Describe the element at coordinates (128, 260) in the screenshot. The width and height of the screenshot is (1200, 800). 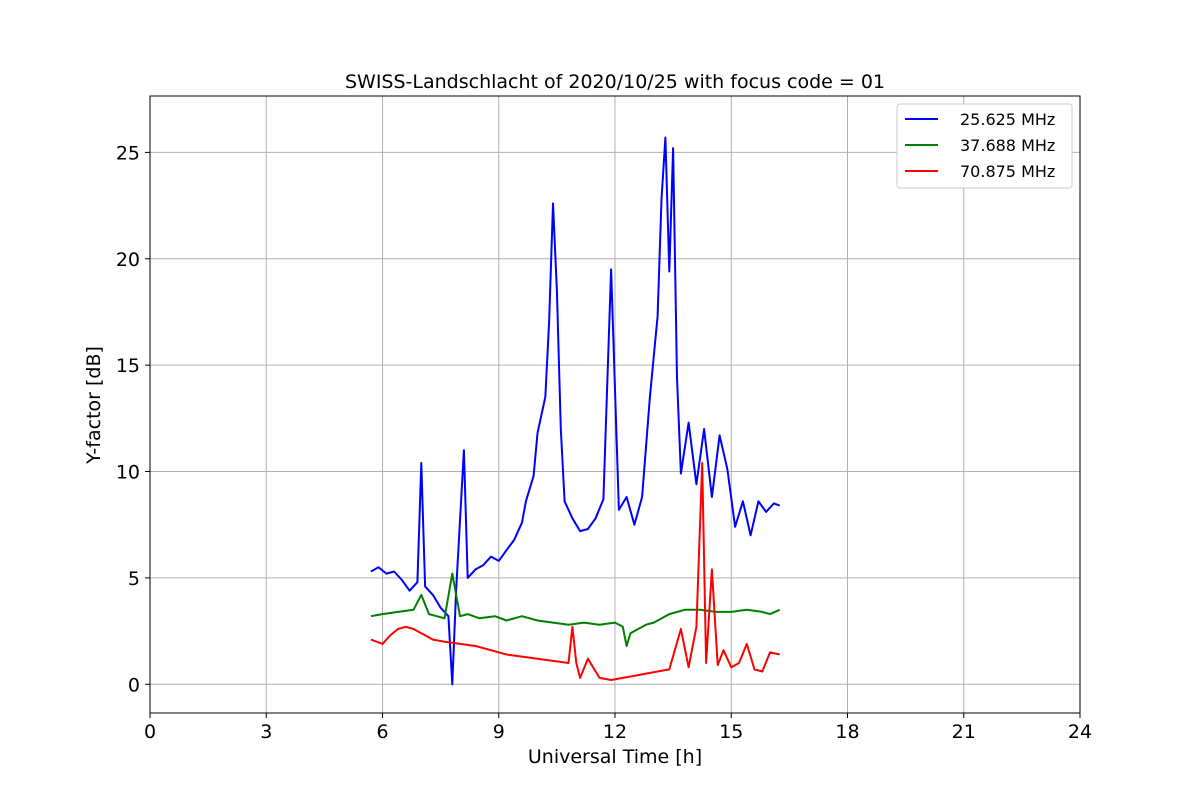
I see `y-tick-label: 20` at that location.